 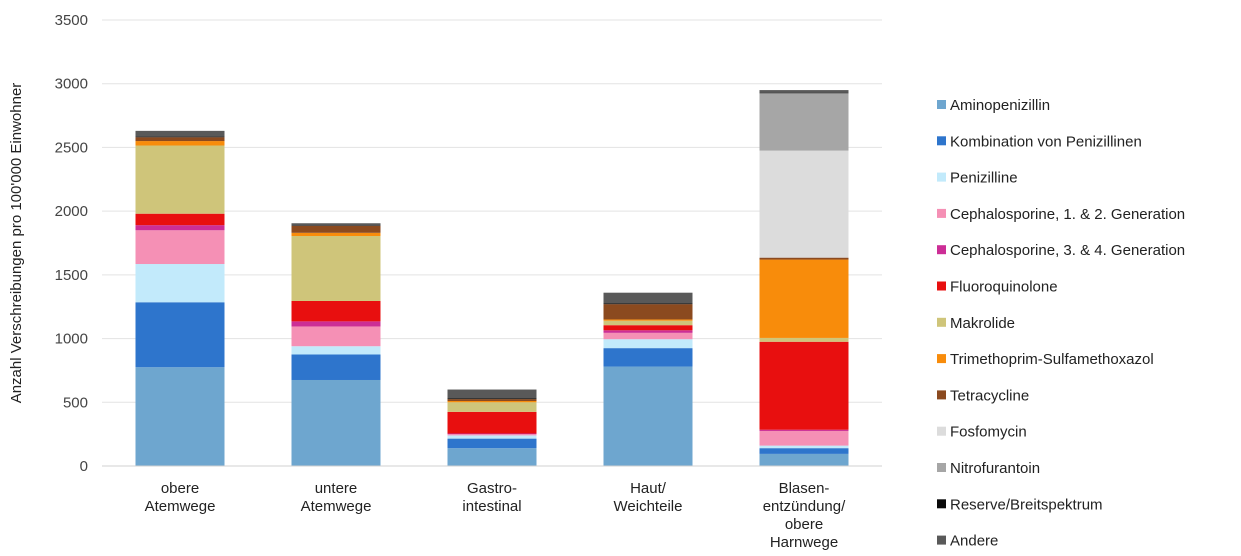 What do you see at coordinates (804, 515) in the screenshot?
I see `x-category-label: Blasen-entzündung/obere Harnwege` at bounding box center [804, 515].